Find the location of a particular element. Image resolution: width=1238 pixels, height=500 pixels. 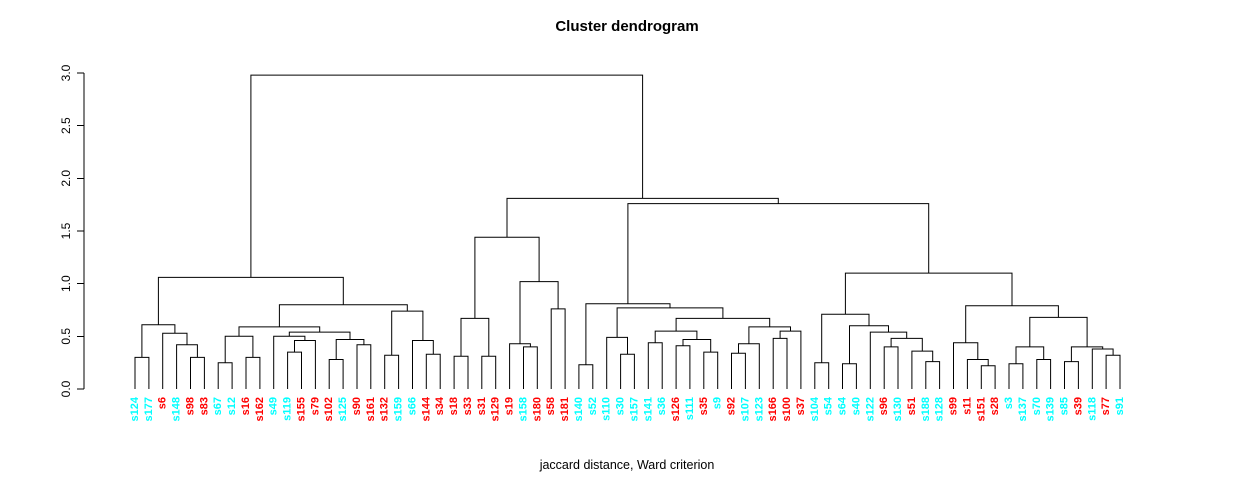

leaf-label-s54: s54 is located at coordinates (829, 405).